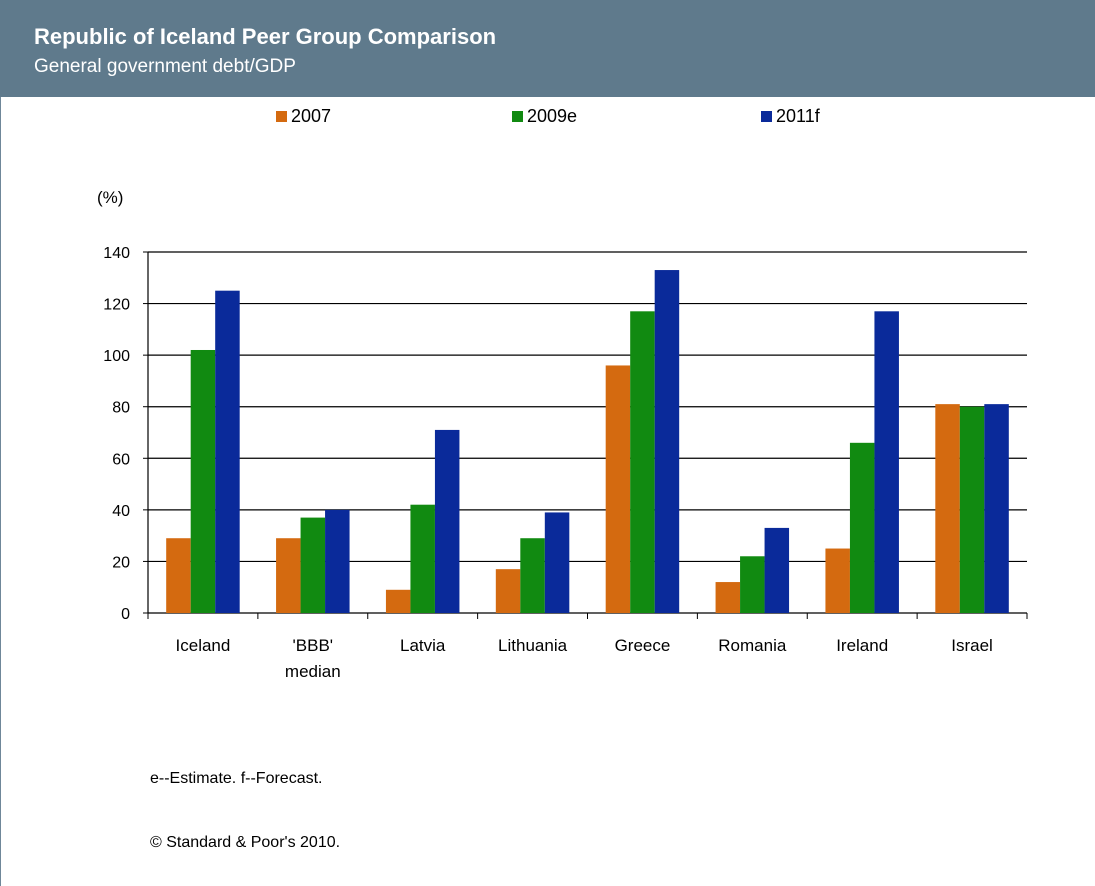  Describe the element at coordinates (110, 197) in the screenshot. I see `y-axis-unit-label: (%)` at that location.